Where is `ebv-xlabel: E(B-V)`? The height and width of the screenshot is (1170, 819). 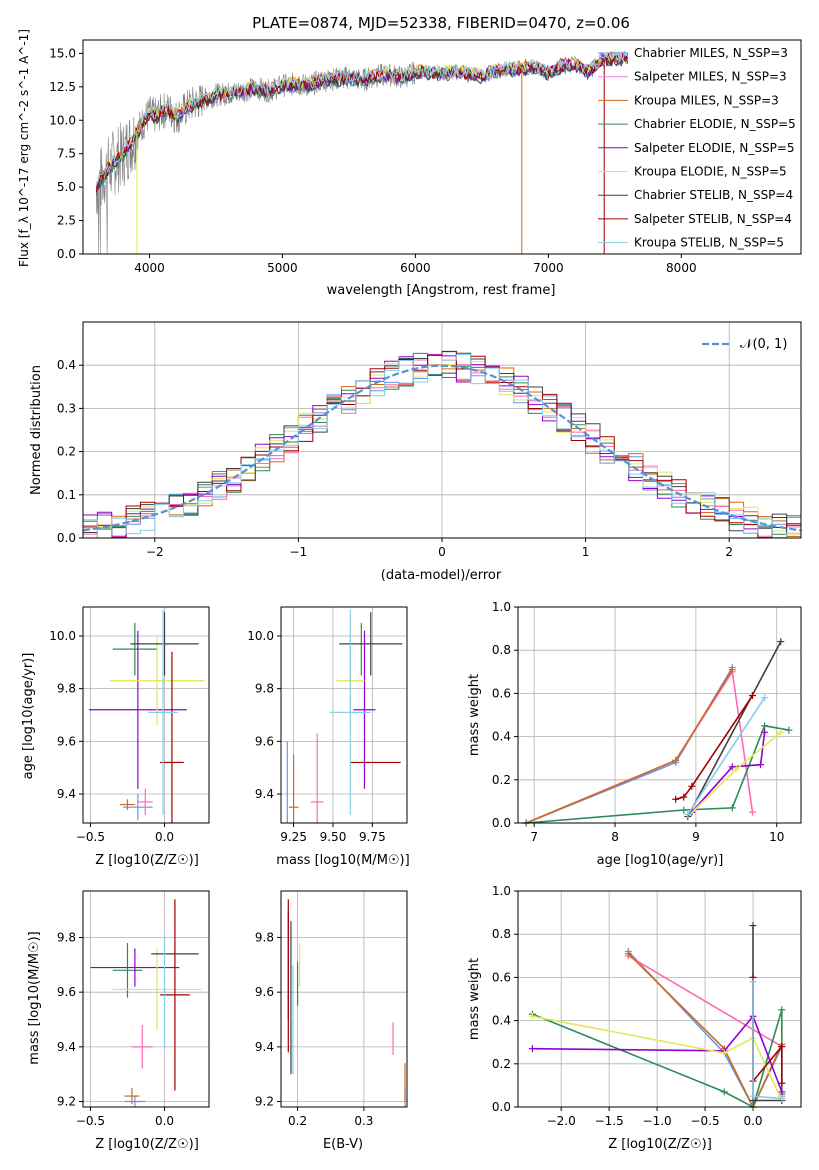
ebv-xlabel: E(B-V) is located at coordinates (343, 1144).